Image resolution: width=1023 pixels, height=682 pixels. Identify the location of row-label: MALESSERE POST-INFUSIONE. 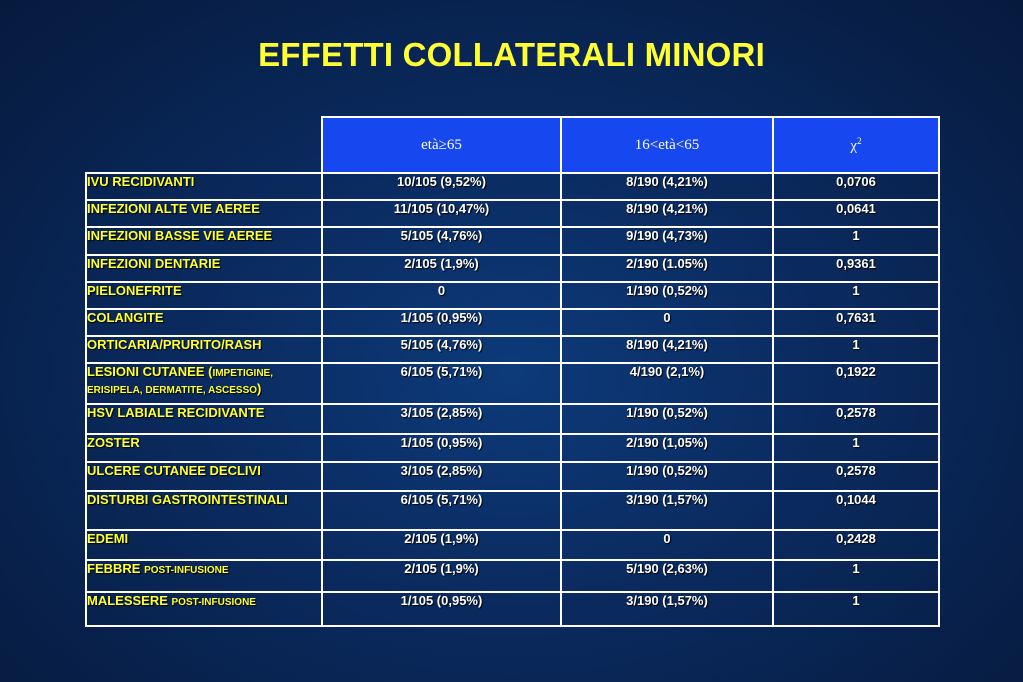
(204, 609).